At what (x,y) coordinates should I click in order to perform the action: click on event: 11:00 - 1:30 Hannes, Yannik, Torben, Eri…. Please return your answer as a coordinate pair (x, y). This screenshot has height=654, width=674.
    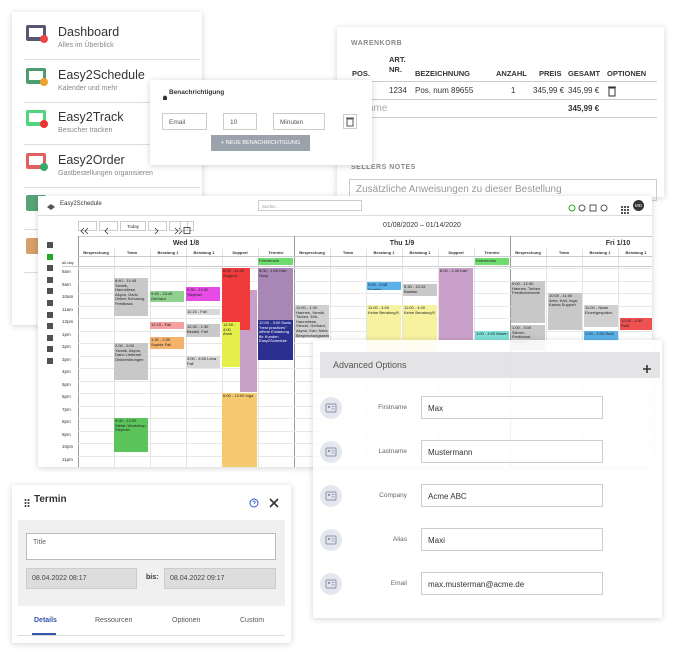
    Looking at the image, I should click on (312, 321).